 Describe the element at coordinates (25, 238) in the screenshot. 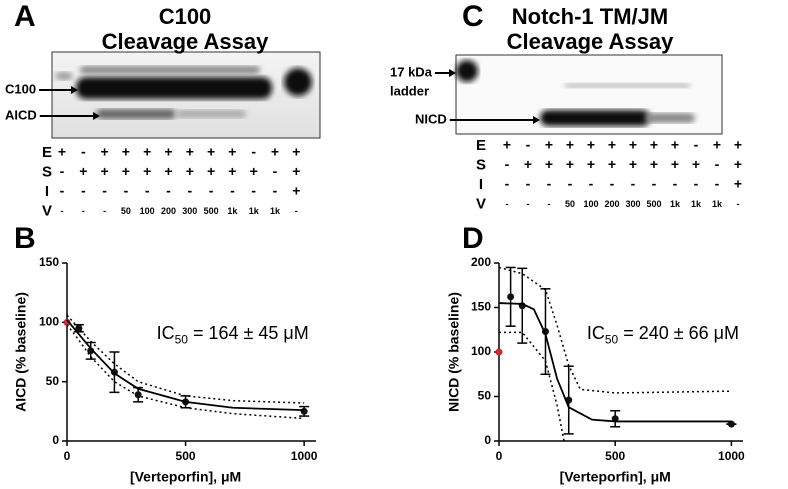

I see `panel-label: B` at that location.